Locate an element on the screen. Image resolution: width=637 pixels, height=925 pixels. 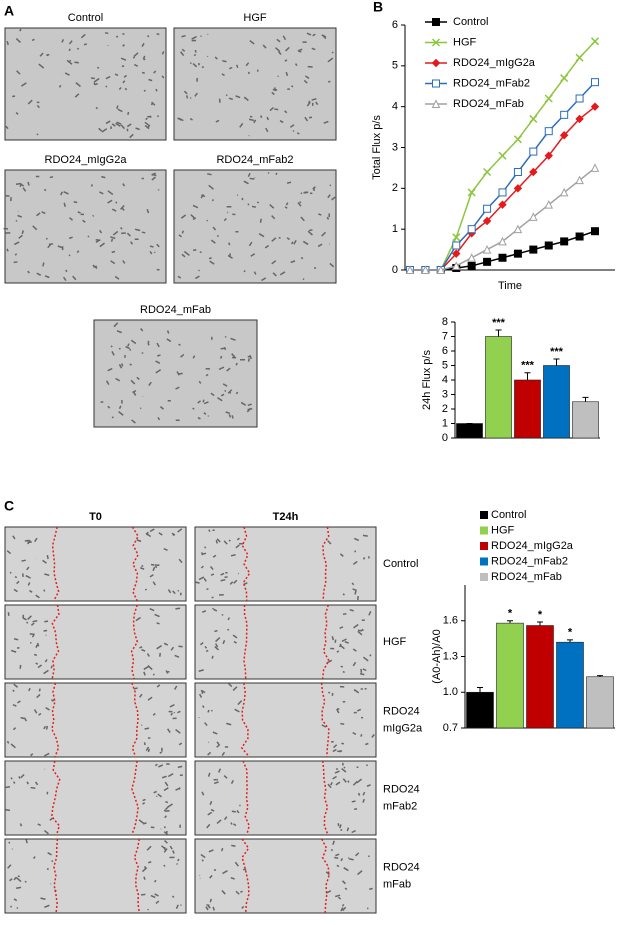
column-header: T0 is located at coordinates (95, 517).